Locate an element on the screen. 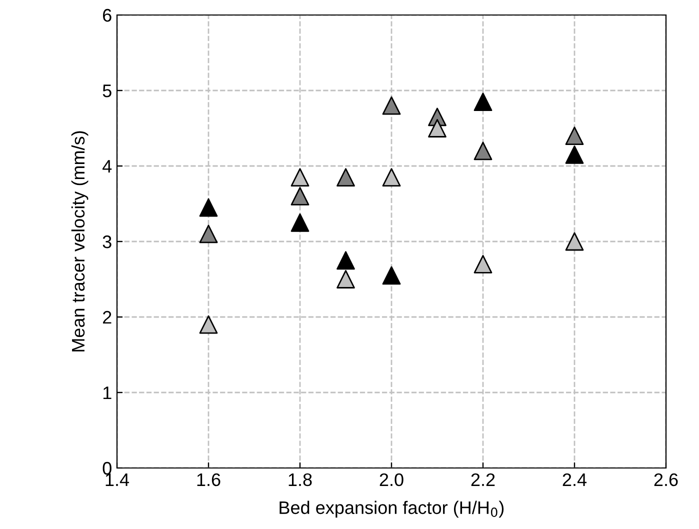  y-tick-label: 2 is located at coordinates (107, 317).